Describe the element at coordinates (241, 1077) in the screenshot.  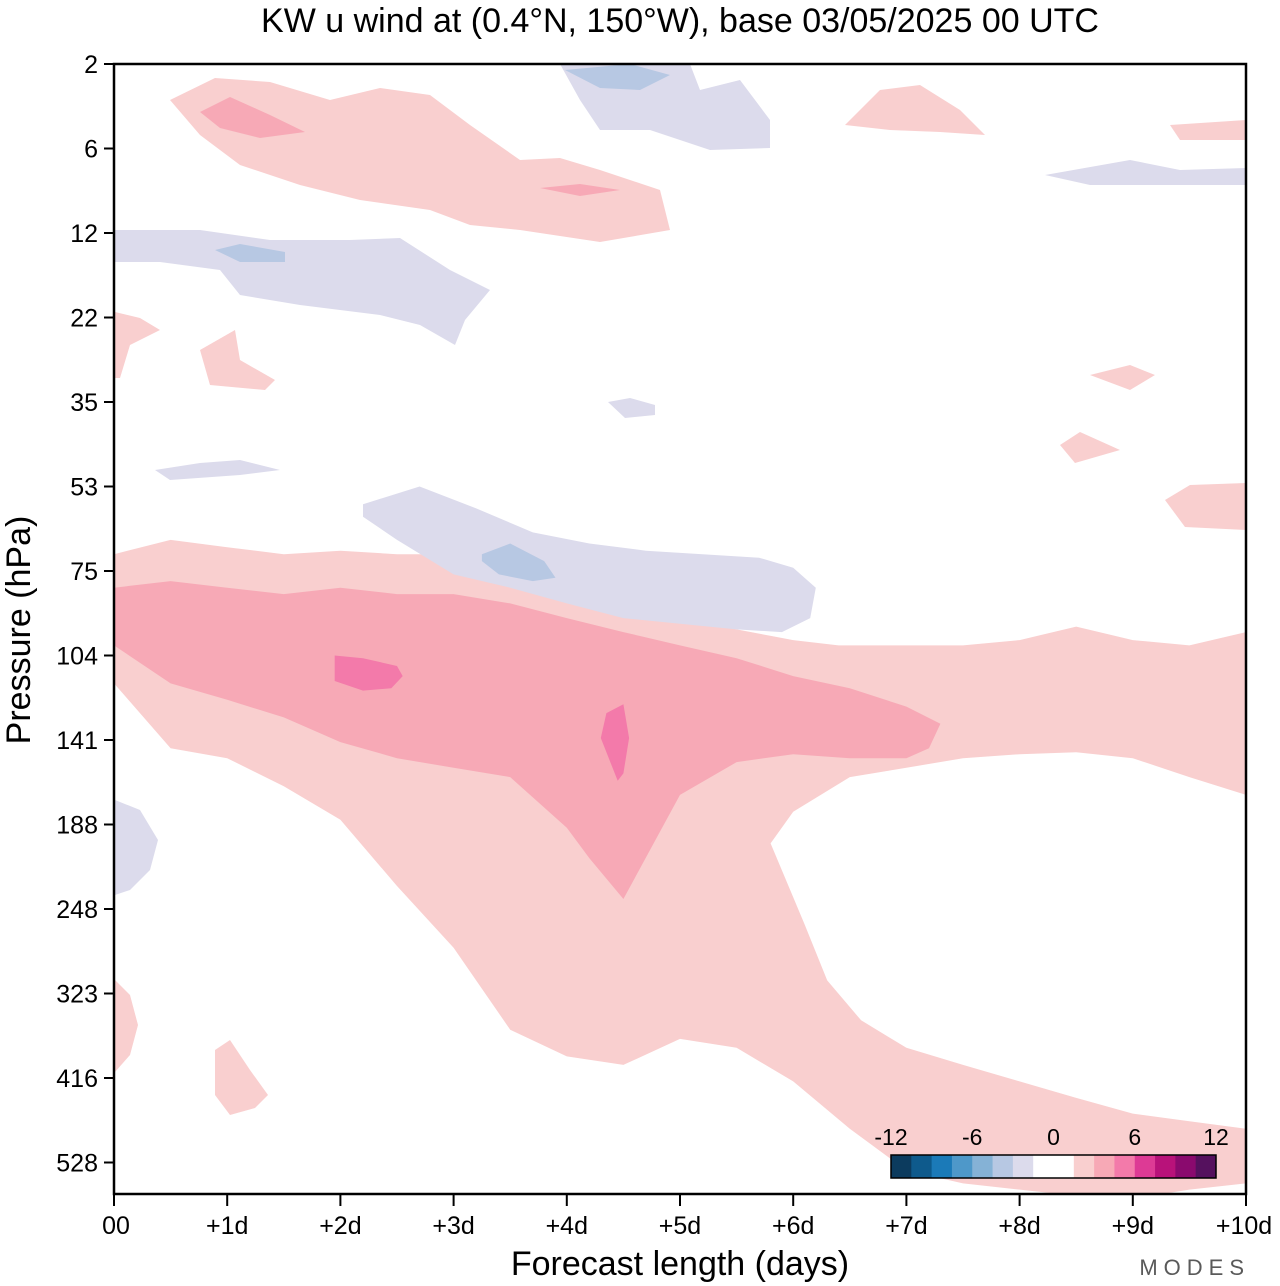
I see `contour-small-pos7` at that location.